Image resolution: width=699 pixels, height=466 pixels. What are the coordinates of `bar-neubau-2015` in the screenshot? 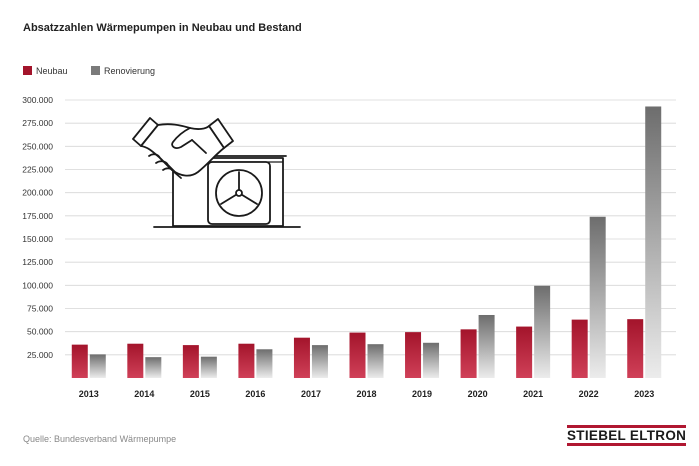 It's located at (190, 361).